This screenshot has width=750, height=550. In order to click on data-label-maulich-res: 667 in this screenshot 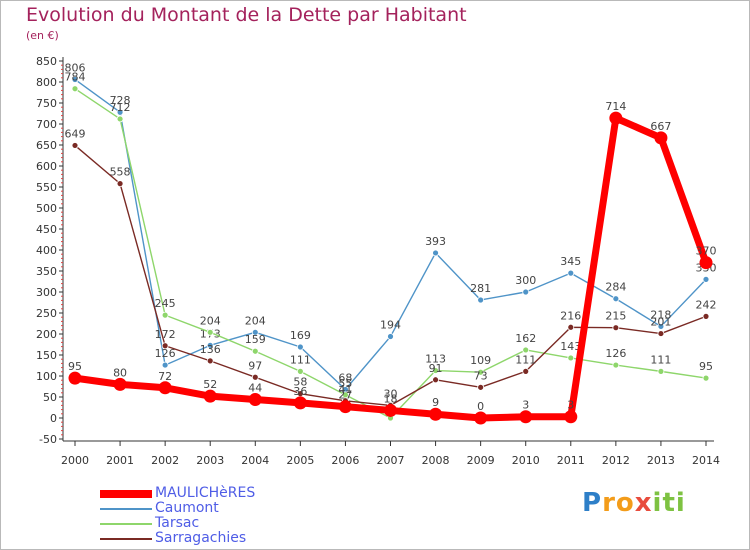, I will do `click(660, 126)`.